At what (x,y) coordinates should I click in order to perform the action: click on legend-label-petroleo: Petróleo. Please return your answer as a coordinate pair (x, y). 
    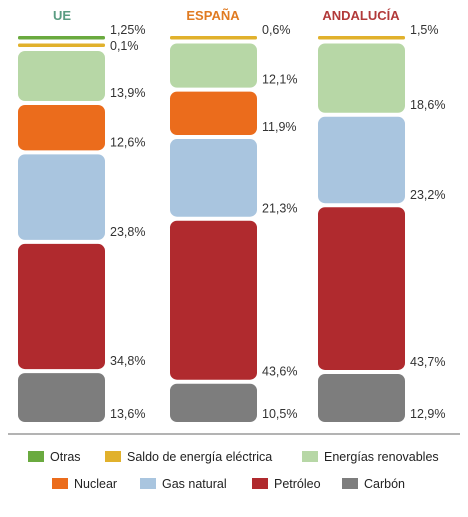
    Looking at the image, I should click on (297, 484).